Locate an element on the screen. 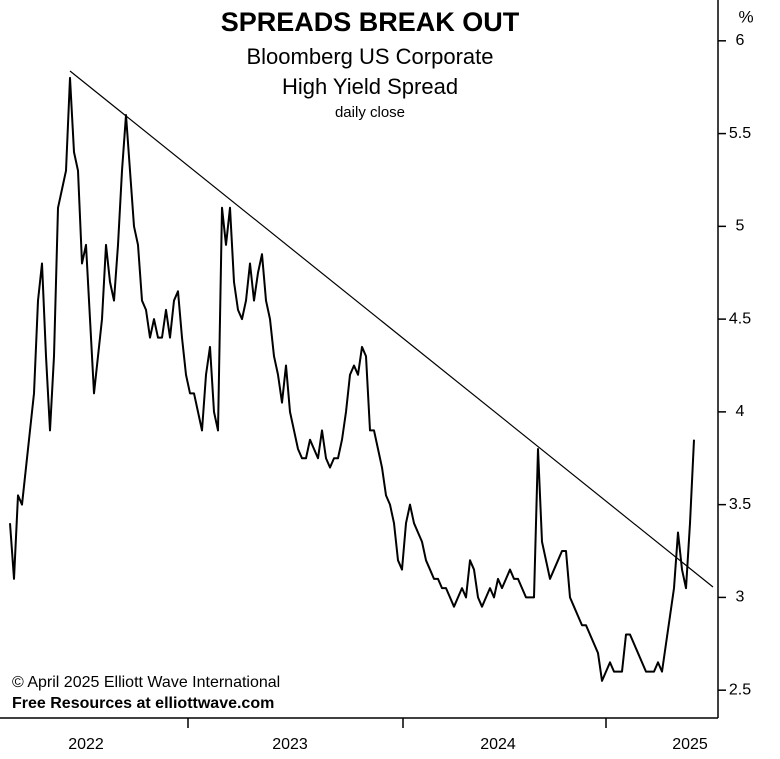  y-tick-label: 2.5 is located at coordinates (740, 689).